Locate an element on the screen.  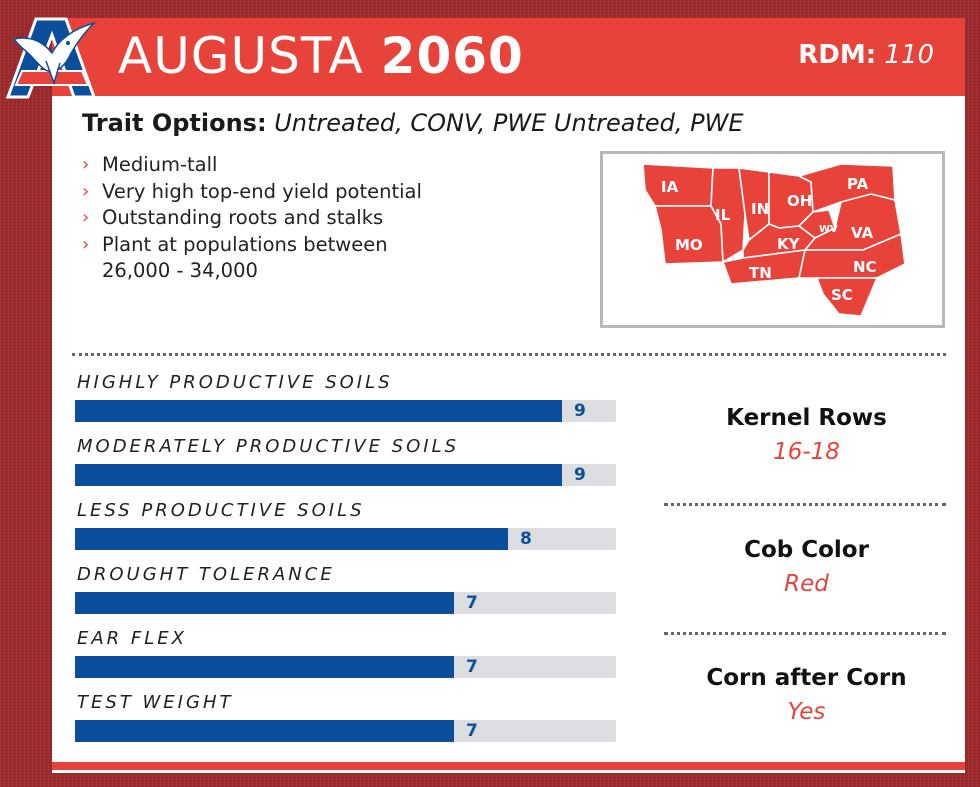
regional-states-map: IA IL IN OH PA MO KY WV VA TN NC SC is located at coordinates (774, 240).